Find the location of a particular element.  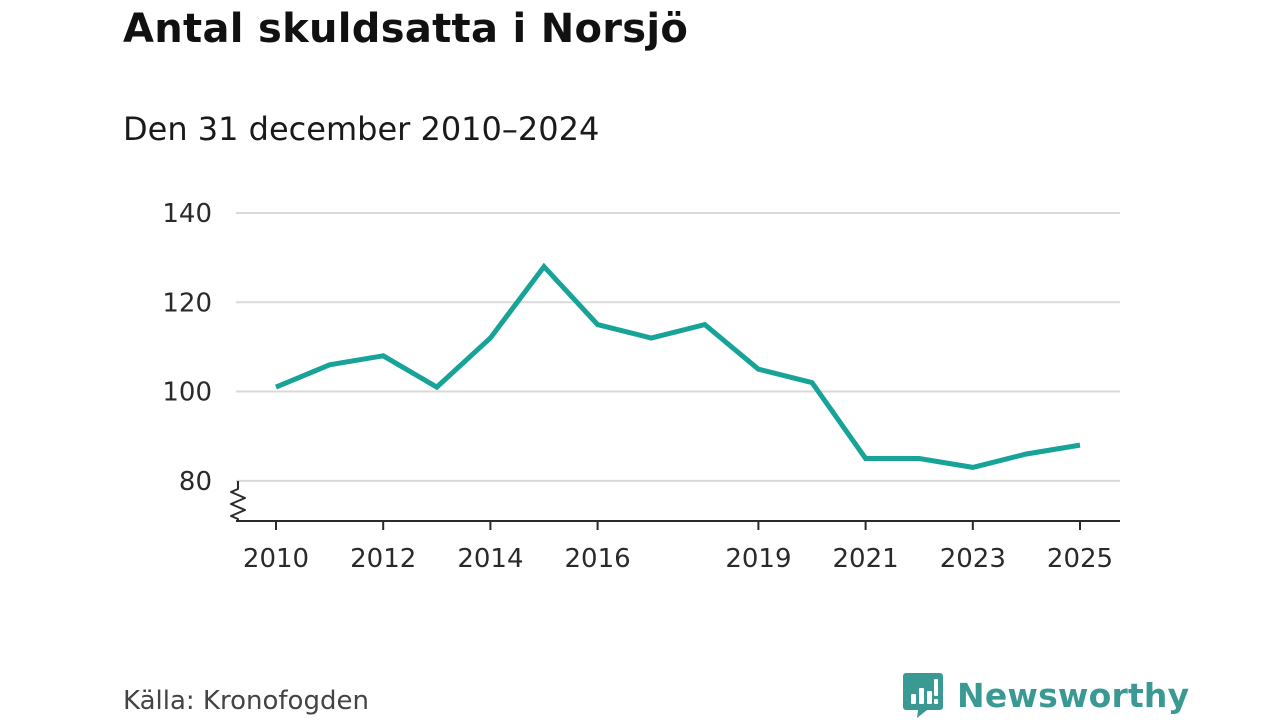

data-point-2023 is located at coordinates (972, 467).